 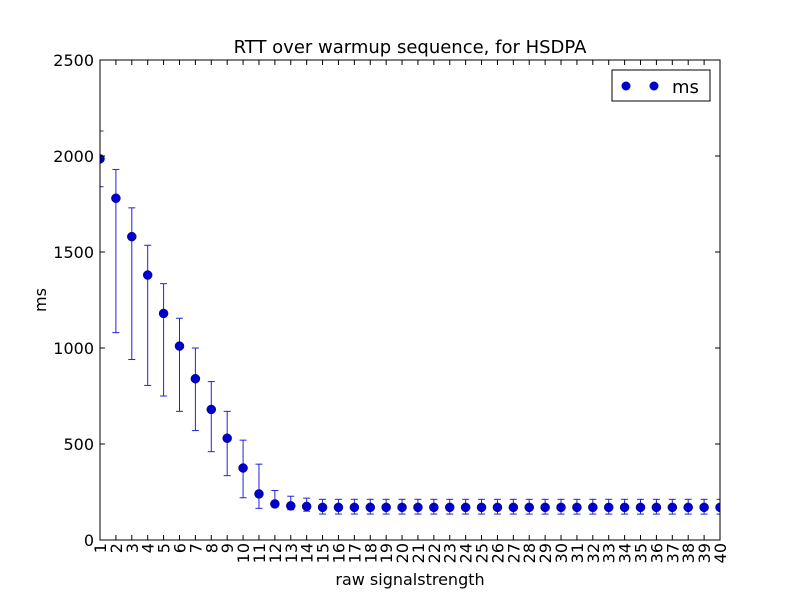 What do you see at coordinates (338, 553) in the screenshot?
I see `x-tick-label: 16` at bounding box center [338, 553].